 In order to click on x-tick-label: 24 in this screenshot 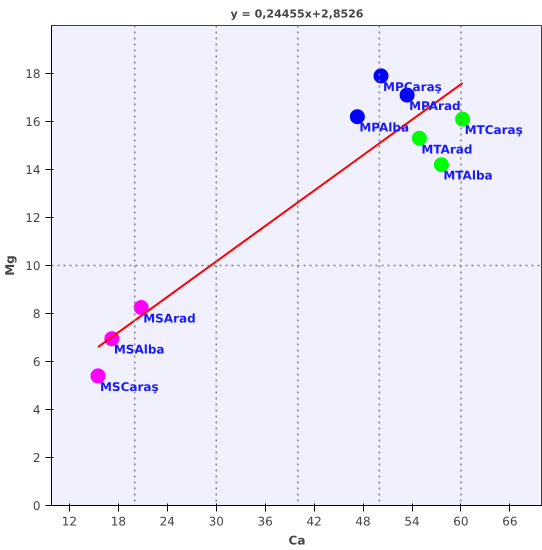, I will do `click(167, 521)`.